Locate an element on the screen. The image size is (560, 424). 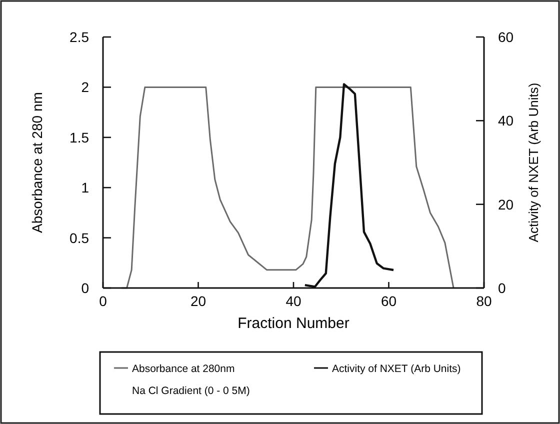
y-tick-label: 1.5 is located at coordinates (80, 137).